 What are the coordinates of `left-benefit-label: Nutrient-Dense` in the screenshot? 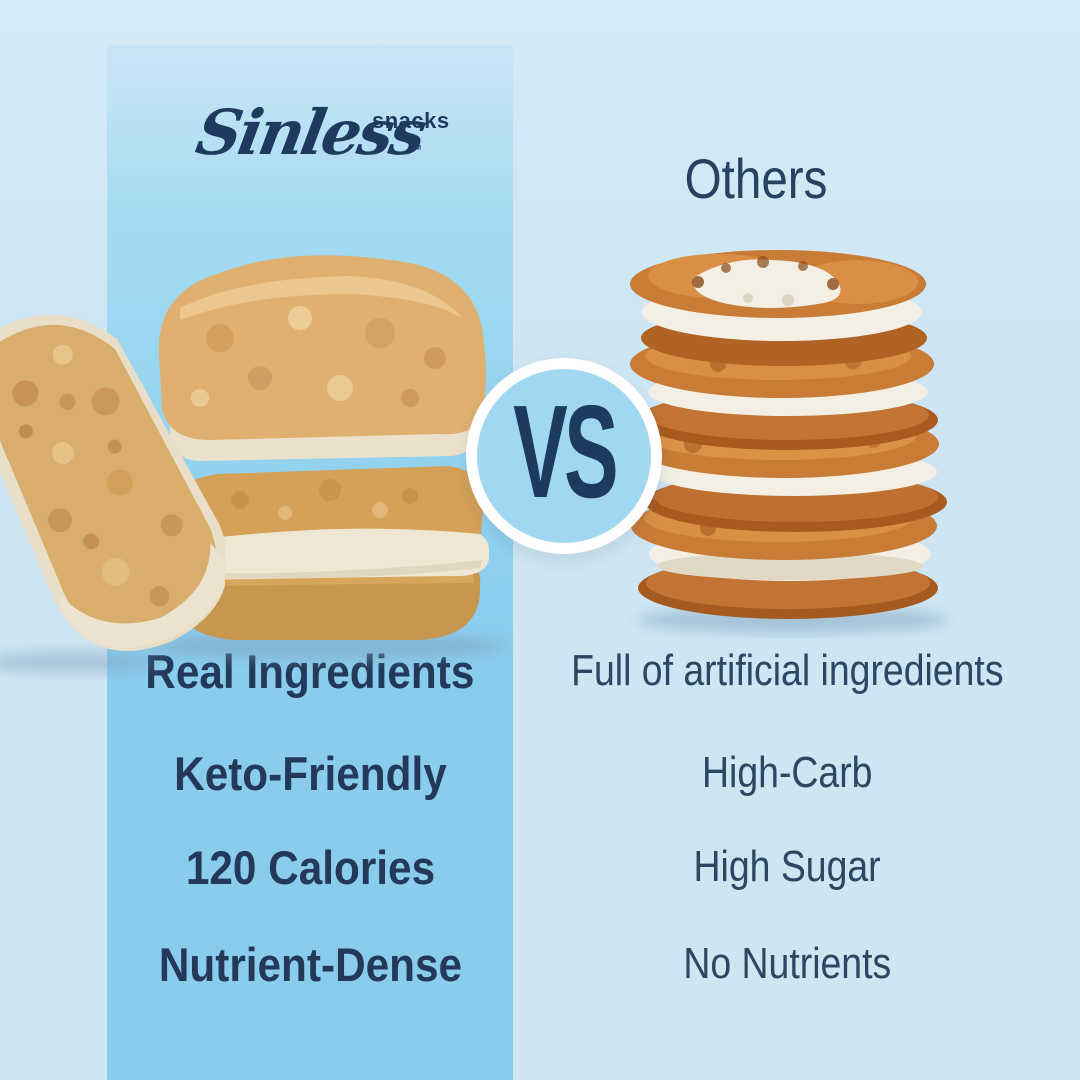 It's located at (310, 964).